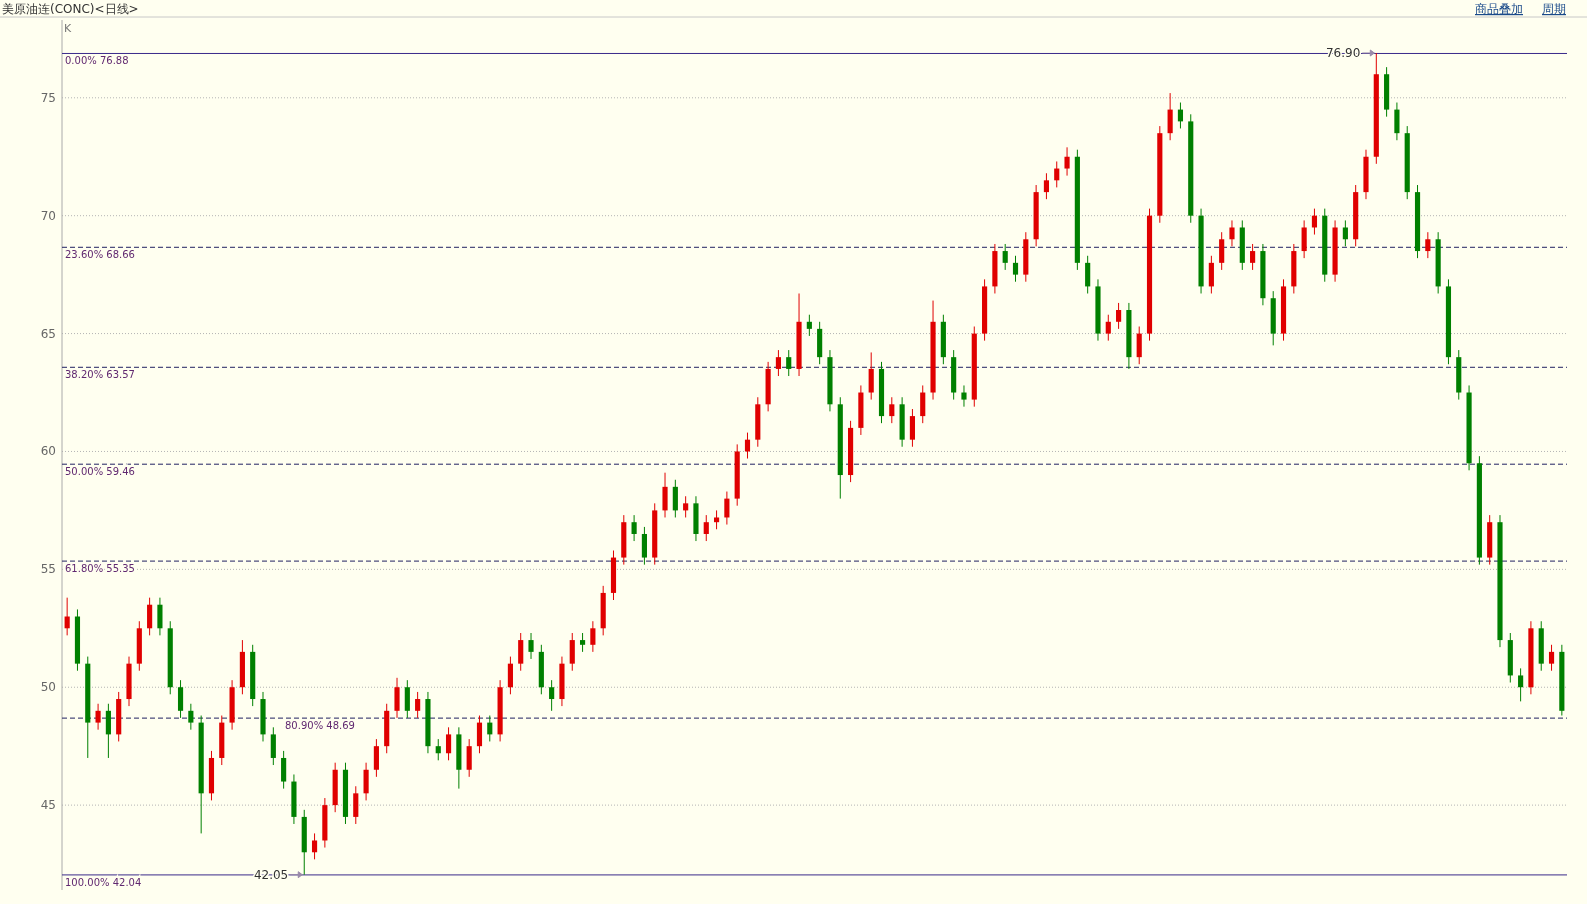 The height and width of the screenshot is (904, 1587). Describe the element at coordinates (97, 61) in the screenshot. I see `ref-line-label: 0.00% 76.88` at that location.